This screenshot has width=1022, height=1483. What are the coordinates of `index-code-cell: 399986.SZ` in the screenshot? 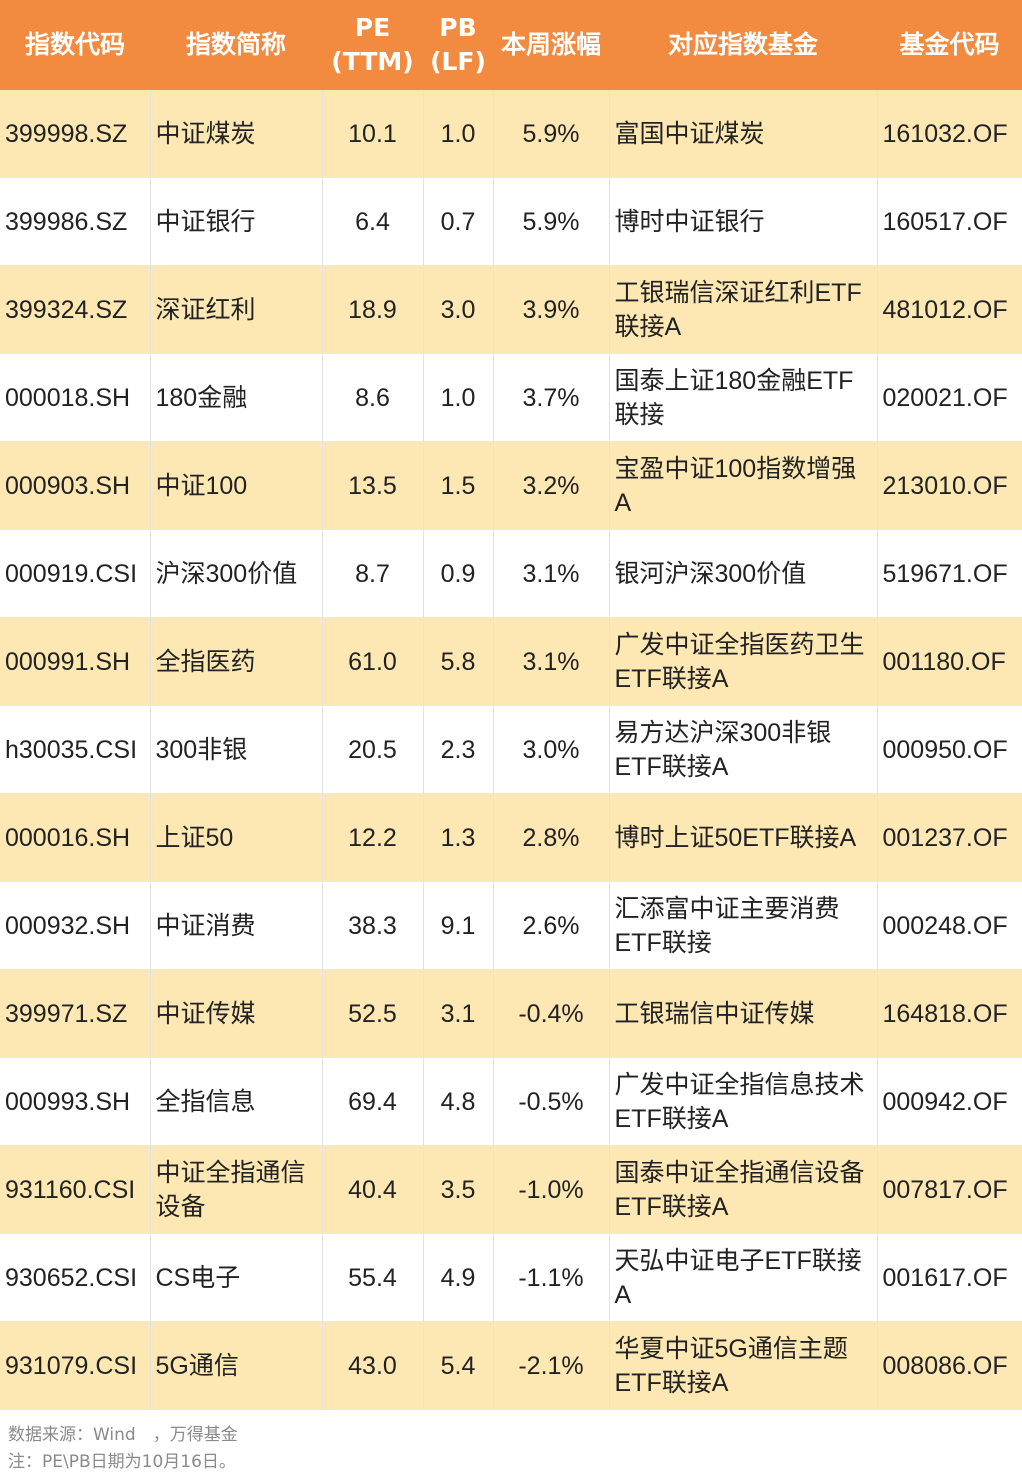 It's located at (75, 221).